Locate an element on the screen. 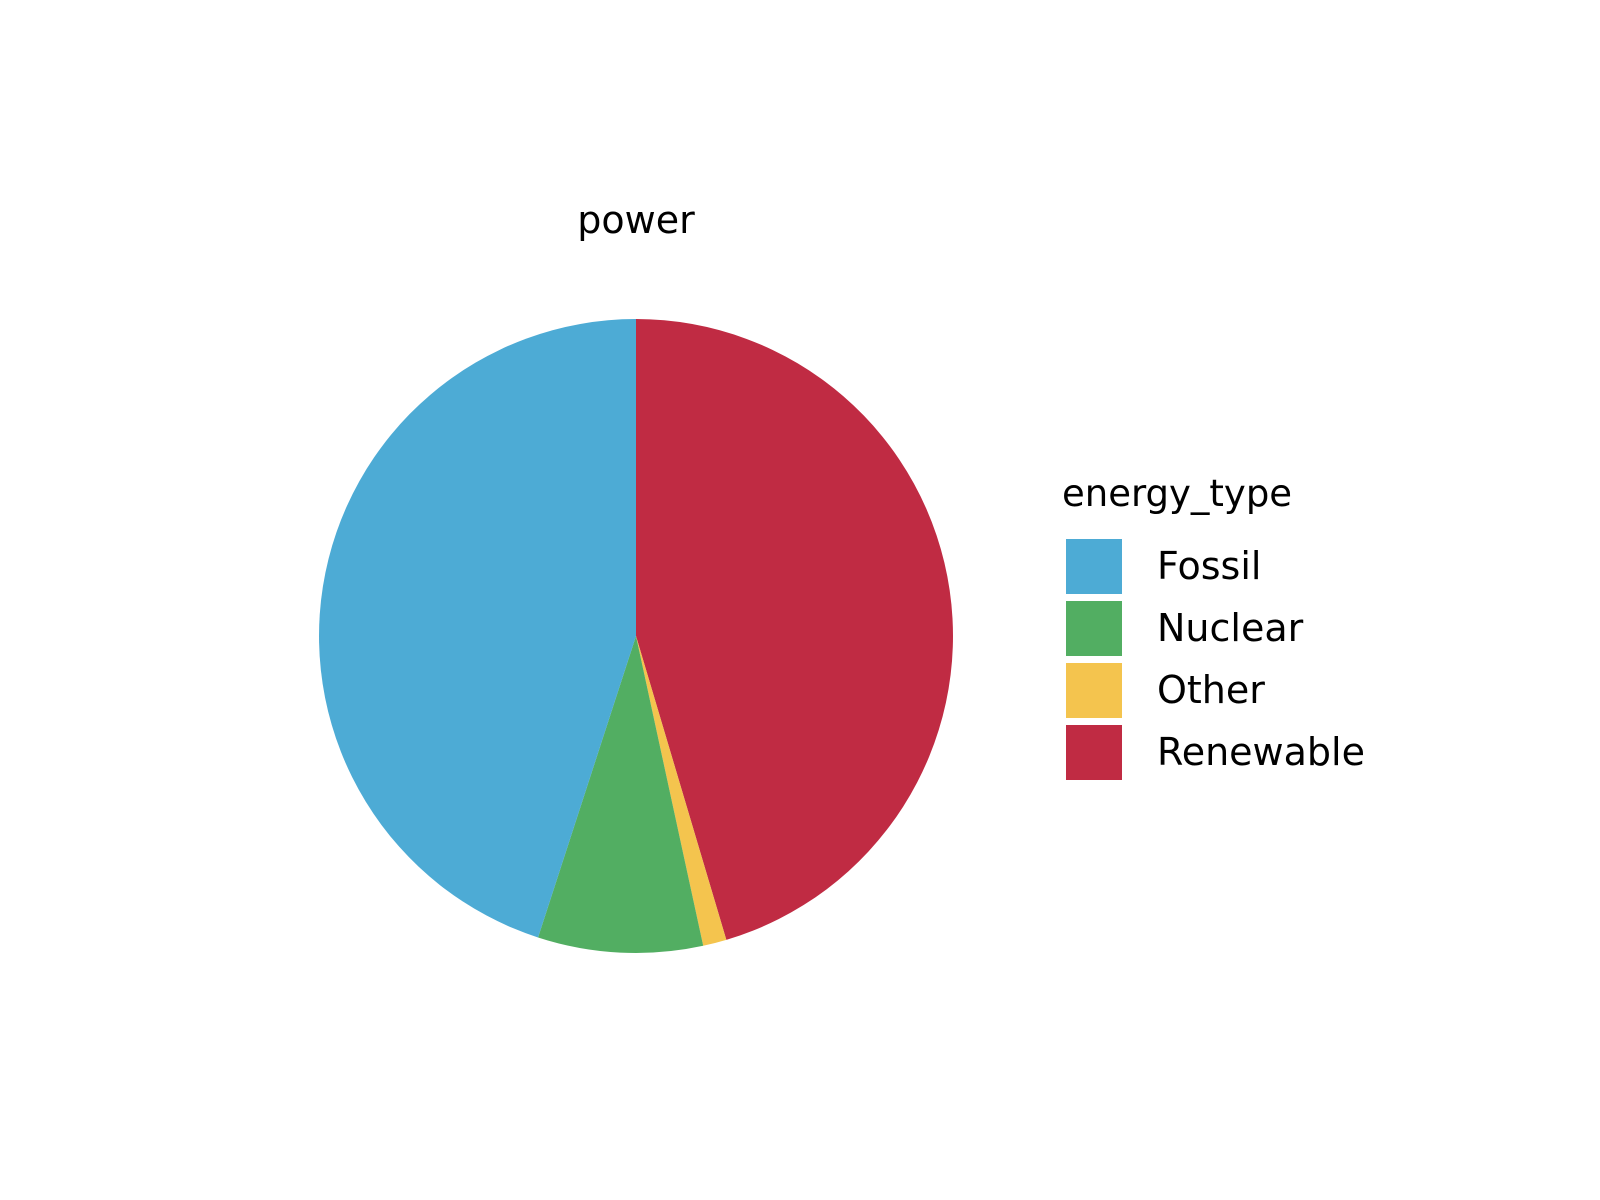 The height and width of the screenshot is (1200, 1600). legend-swatch-fossil is located at coordinates (1094, 566).